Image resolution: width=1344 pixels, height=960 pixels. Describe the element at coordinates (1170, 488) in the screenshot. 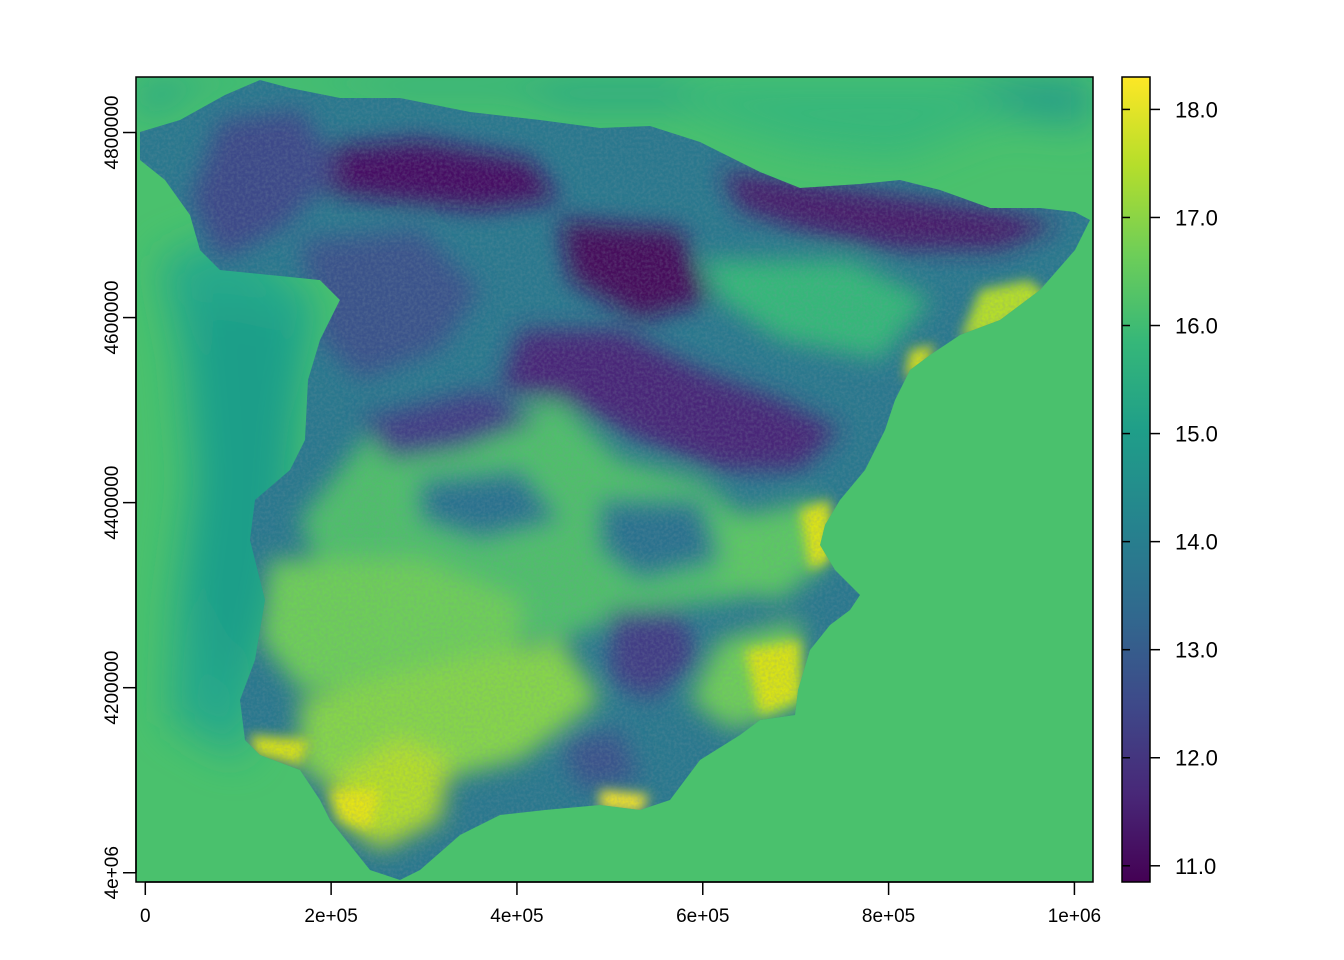

I see `colorbar-ticks: 11.0 12.0 13.0 14.0 15.0 16.0 17.0 18.0` at that location.